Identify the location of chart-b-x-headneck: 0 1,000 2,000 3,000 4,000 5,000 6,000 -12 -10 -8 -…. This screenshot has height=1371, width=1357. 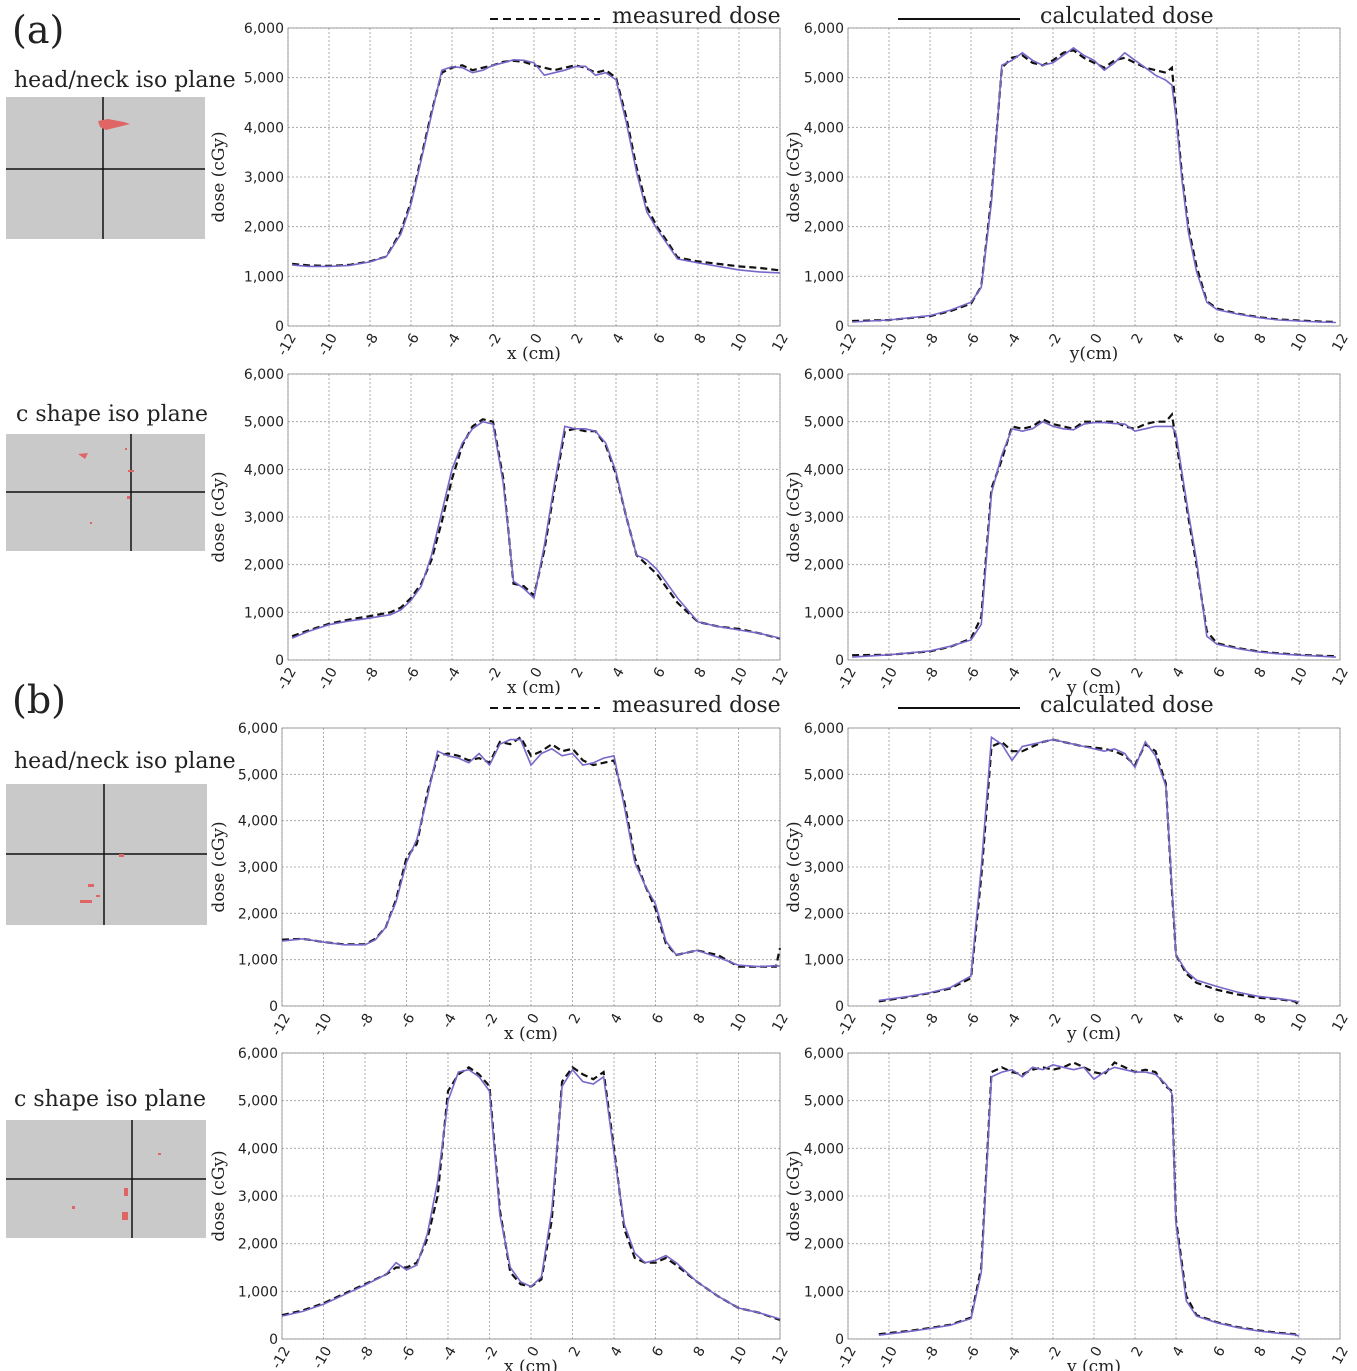
(500, 888).